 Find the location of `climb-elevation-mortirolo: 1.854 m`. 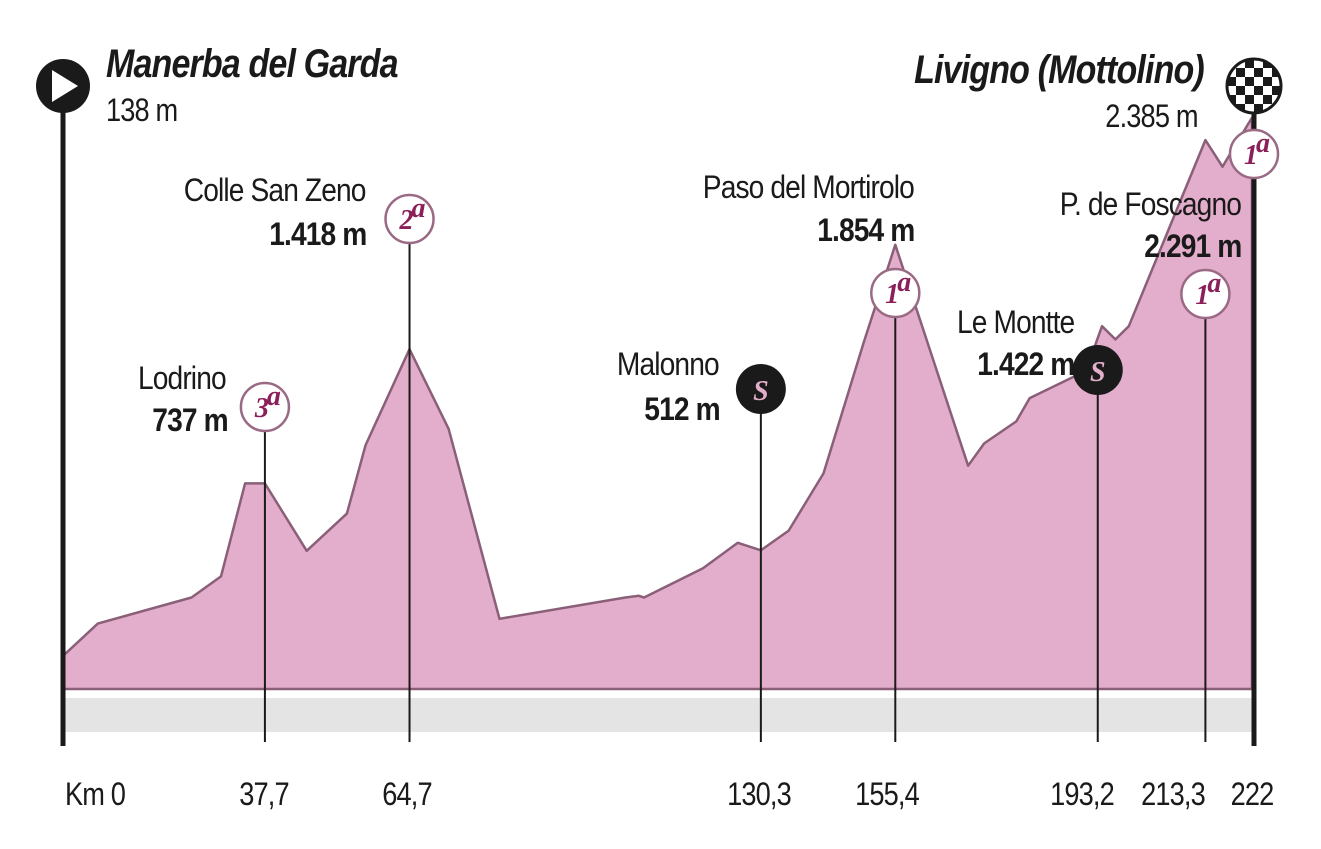

climb-elevation-mortirolo: 1.854 m is located at coordinates (865, 230).